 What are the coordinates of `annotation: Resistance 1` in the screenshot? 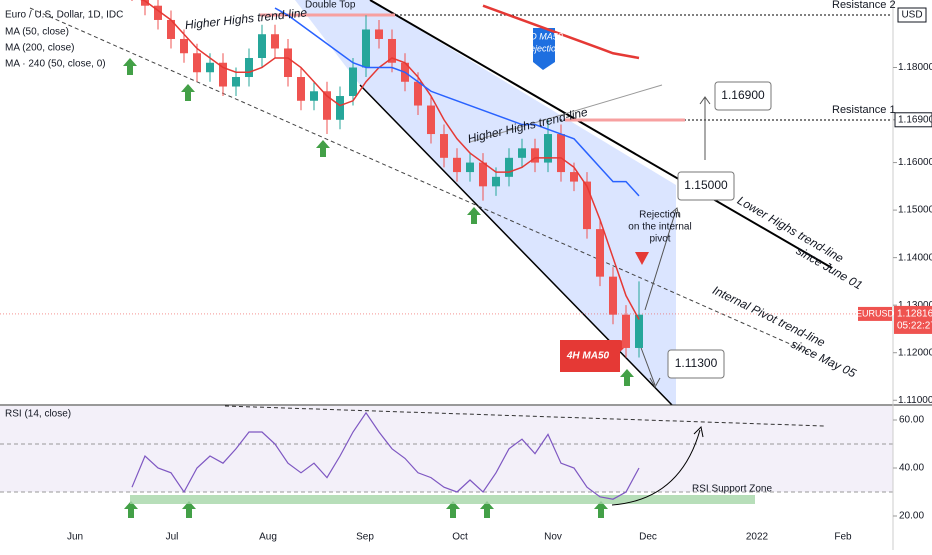 It's located at (864, 110).